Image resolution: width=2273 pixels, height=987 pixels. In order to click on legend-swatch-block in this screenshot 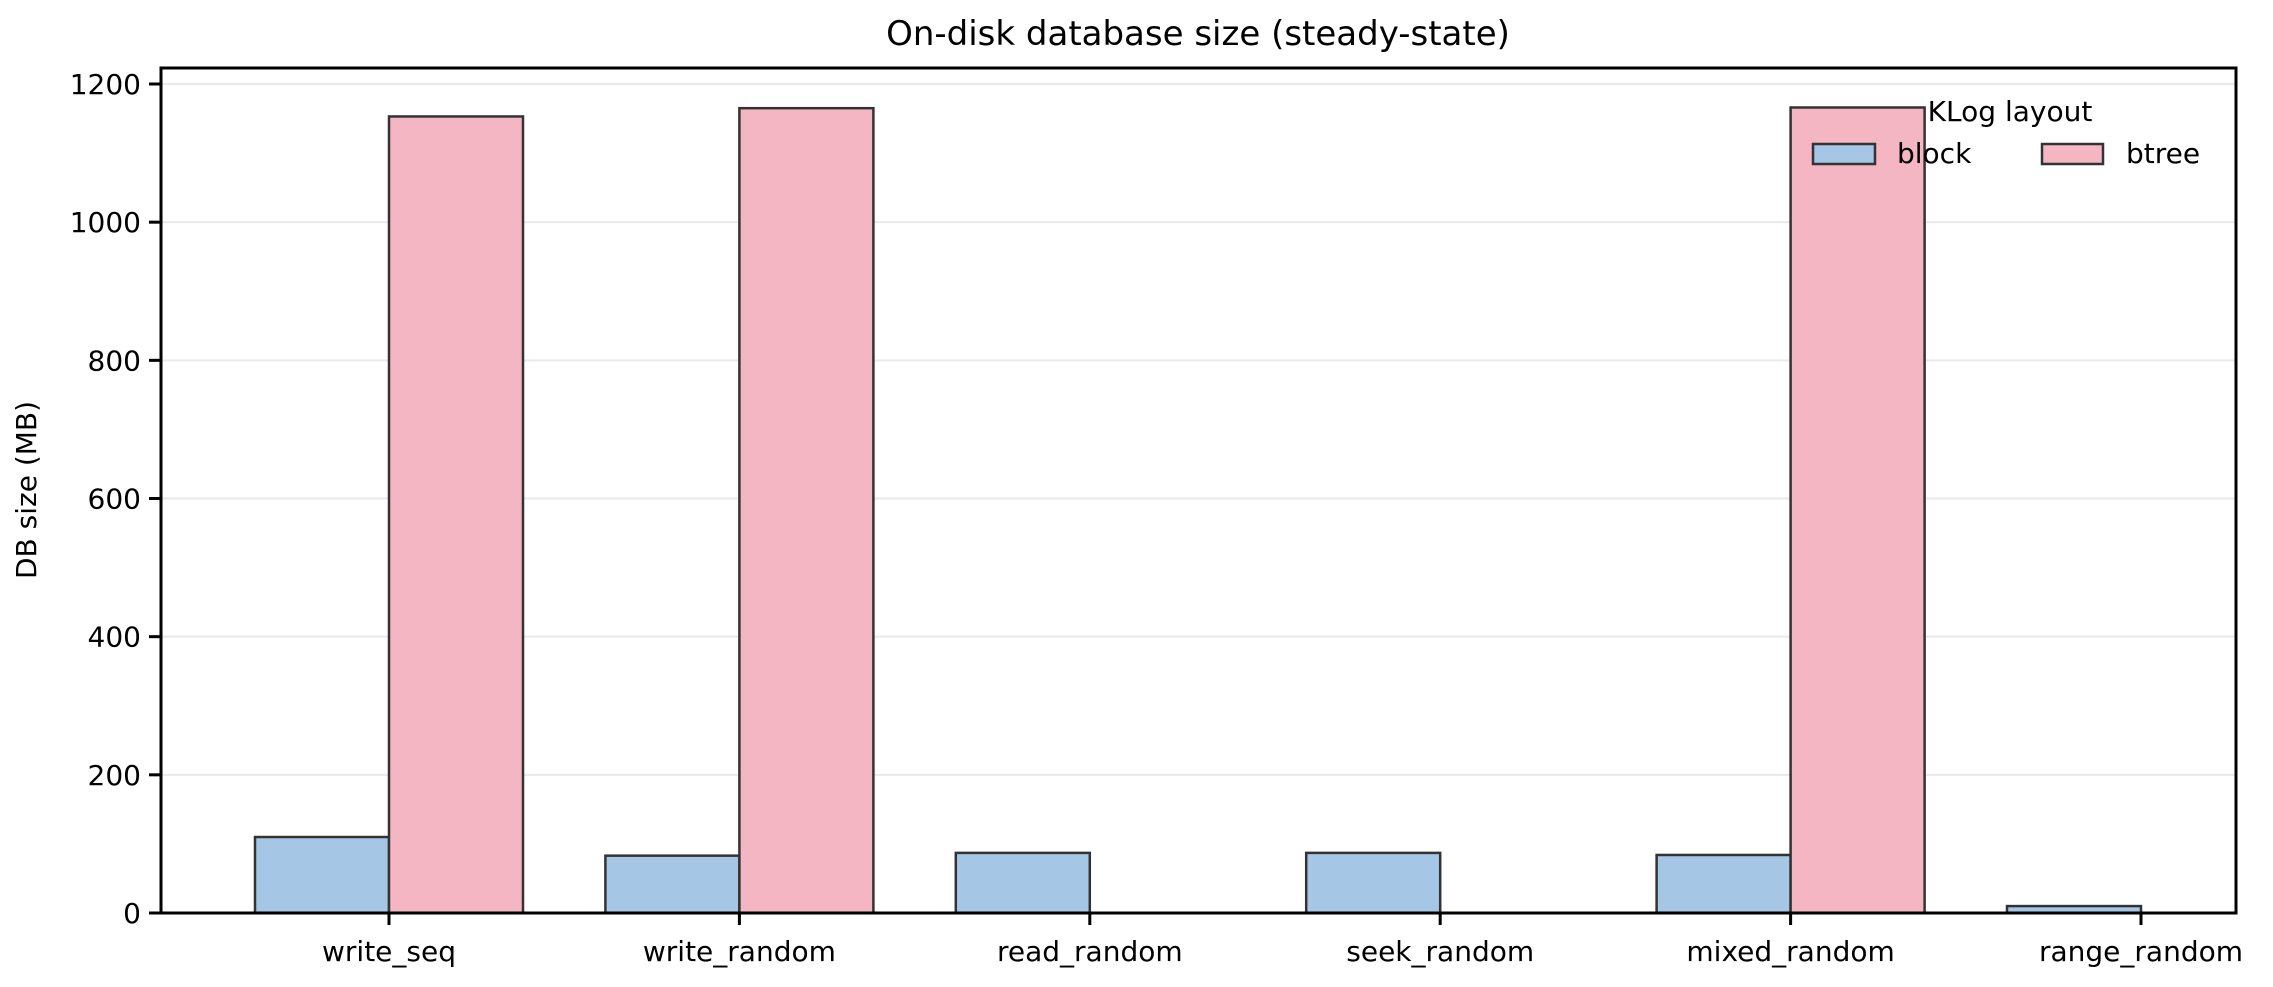, I will do `click(1844, 154)`.